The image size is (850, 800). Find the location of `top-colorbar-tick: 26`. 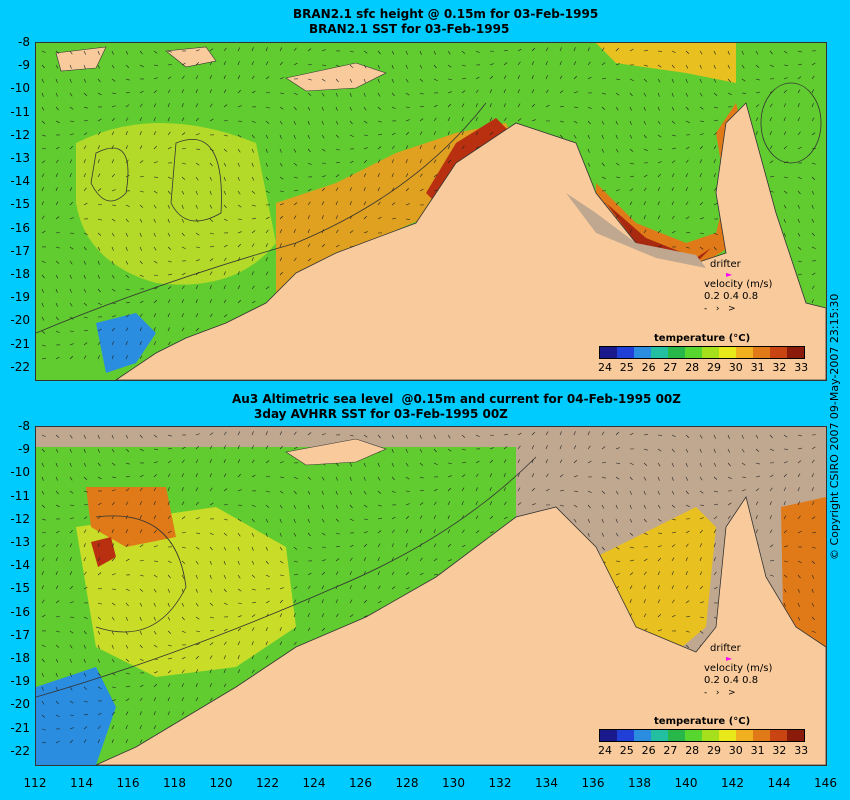

top-colorbar-tick: 26 is located at coordinates (648, 367).